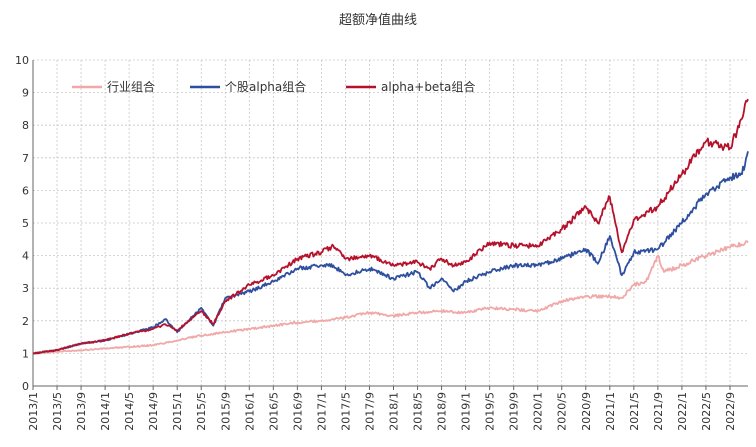  Describe the element at coordinates (25, 353) in the screenshot. I see `y-tick-label: 1` at that location.